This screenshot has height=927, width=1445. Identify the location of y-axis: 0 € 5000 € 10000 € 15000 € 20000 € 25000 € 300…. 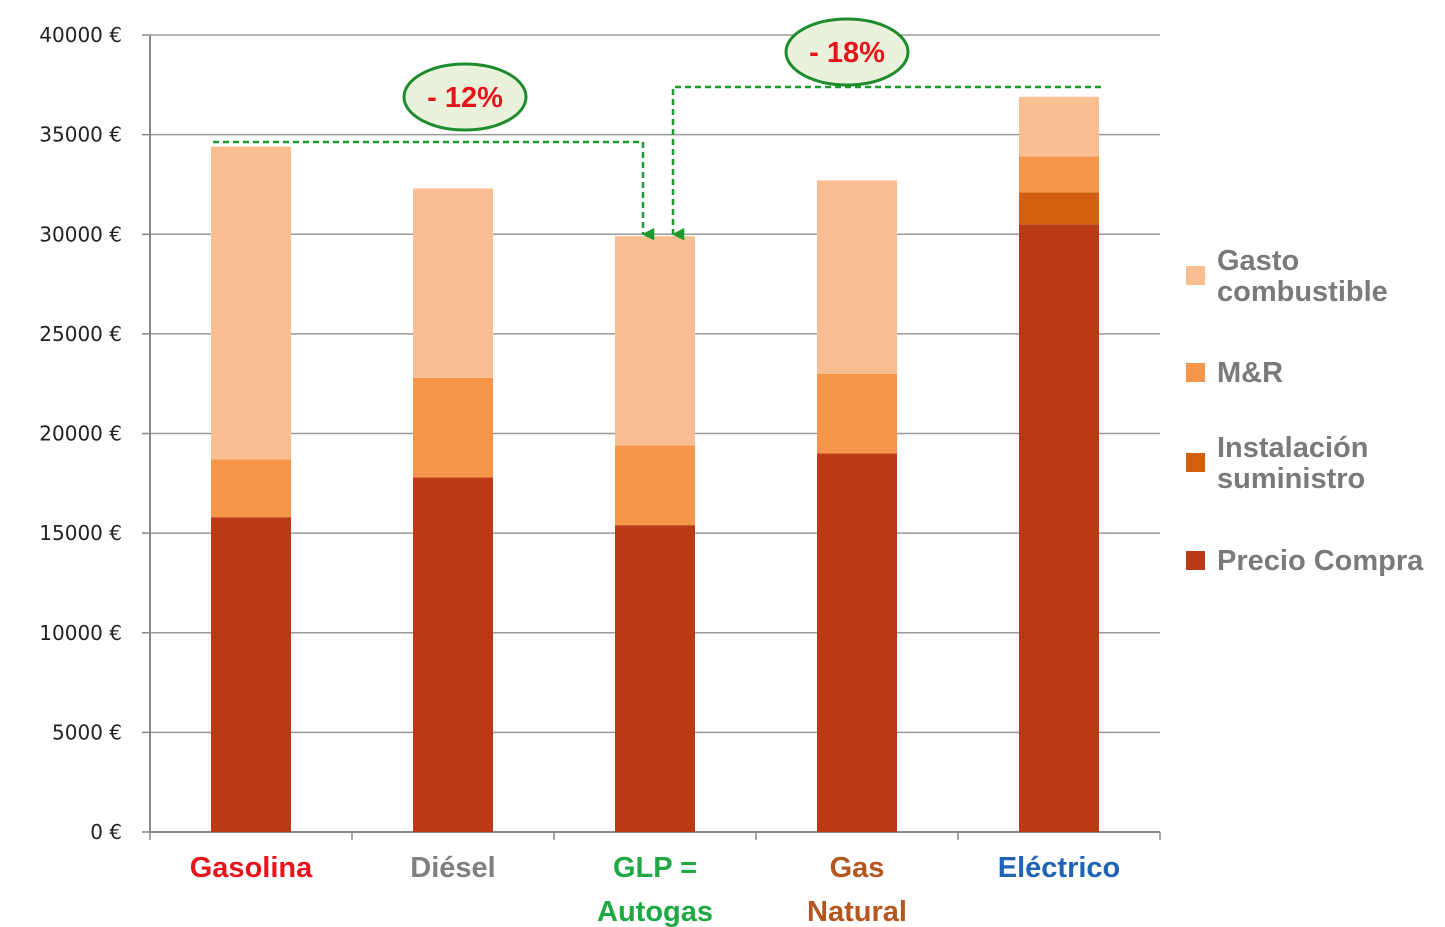
(80, 433).